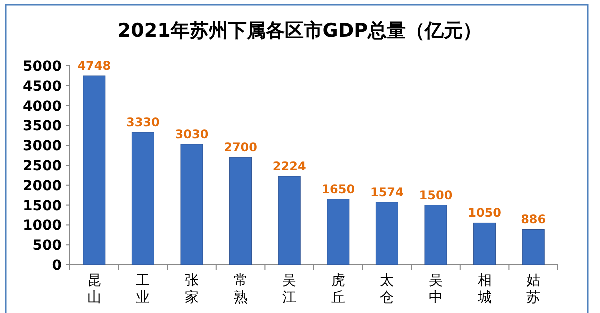  I want to click on data-label: 1050, so click(485, 213).